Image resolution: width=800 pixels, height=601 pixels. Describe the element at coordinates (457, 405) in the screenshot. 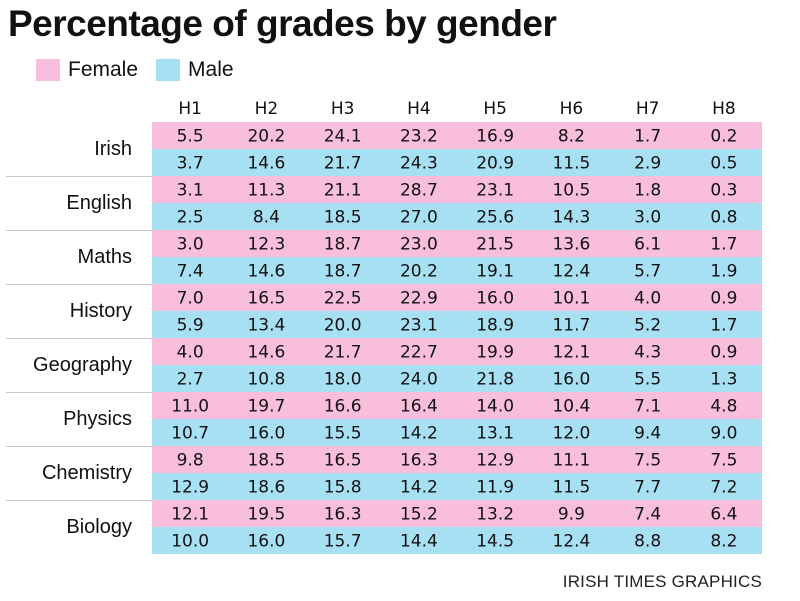

I see `female-band-physics` at that location.